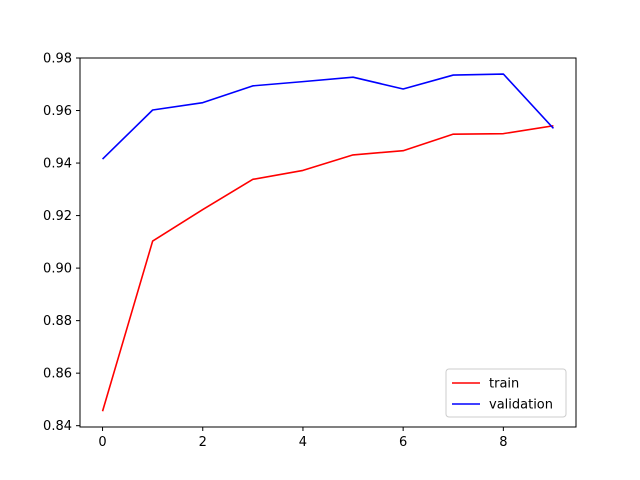 This screenshot has width=640, height=480. What do you see at coordinates (57, 216) in the screenshot?
I see `y-tick-label: 0.92` at bounding box center [57, 216].